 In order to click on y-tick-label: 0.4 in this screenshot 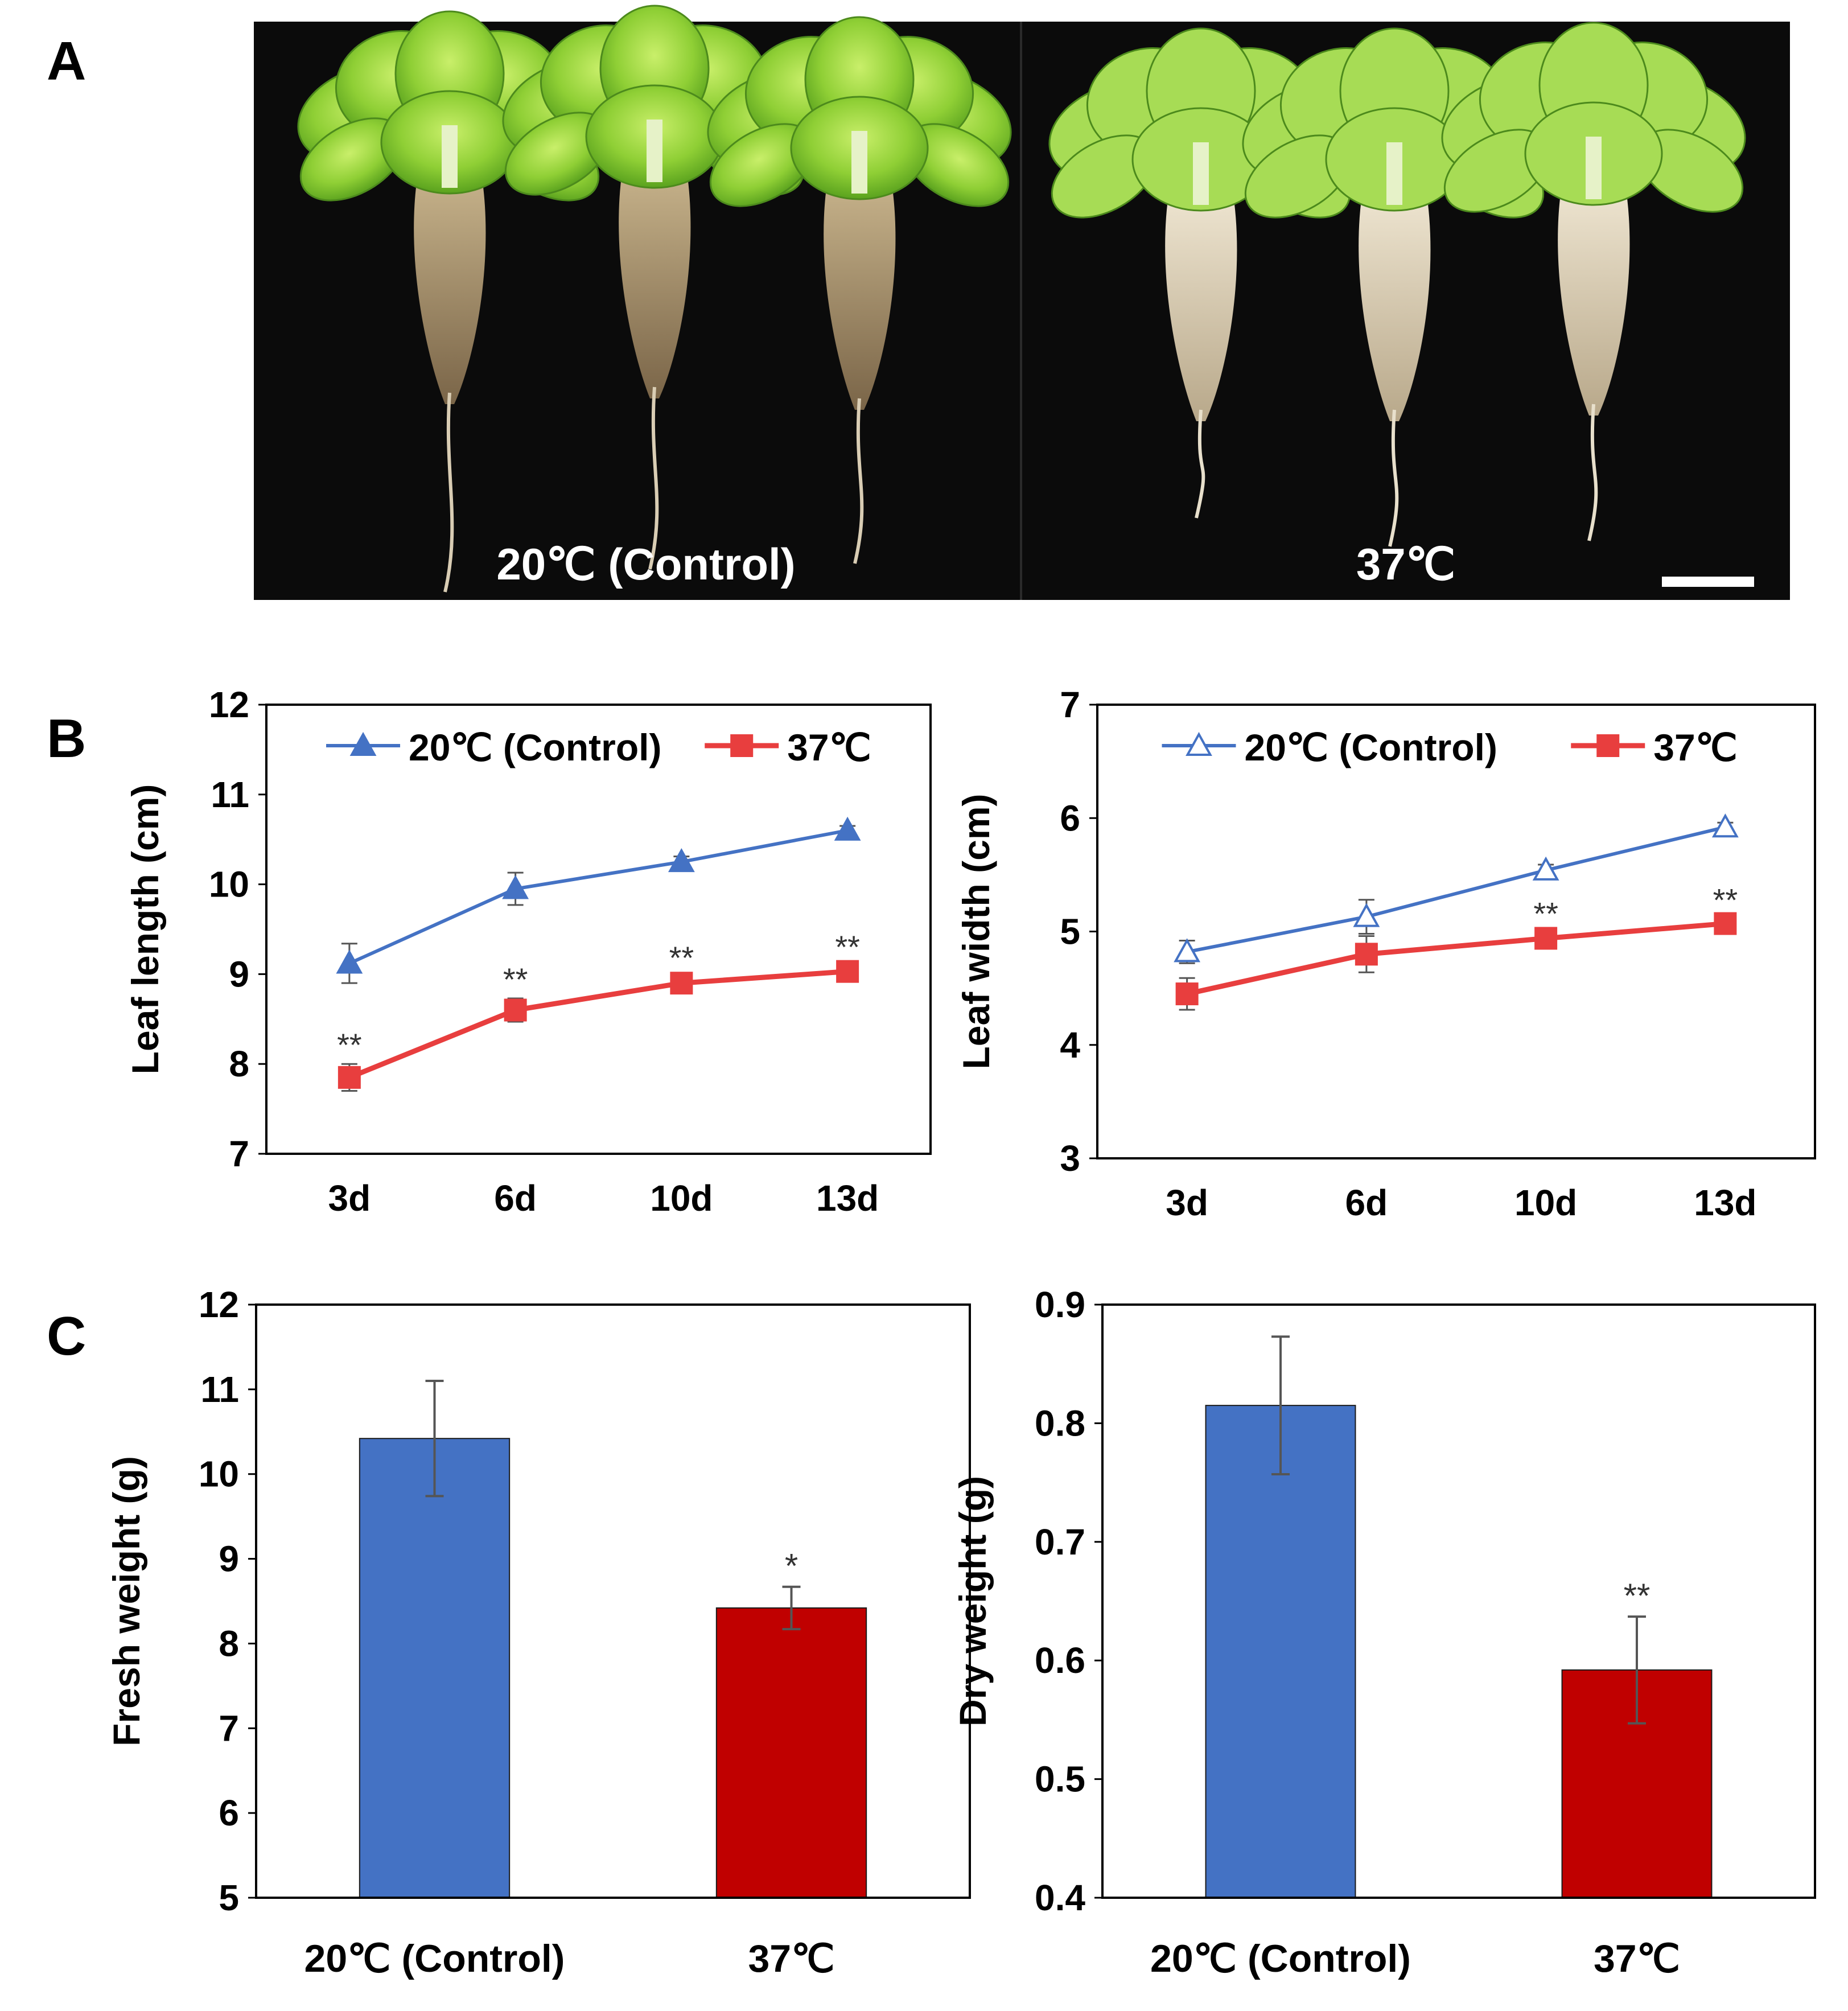, I will do `click(1060, 1898)`.